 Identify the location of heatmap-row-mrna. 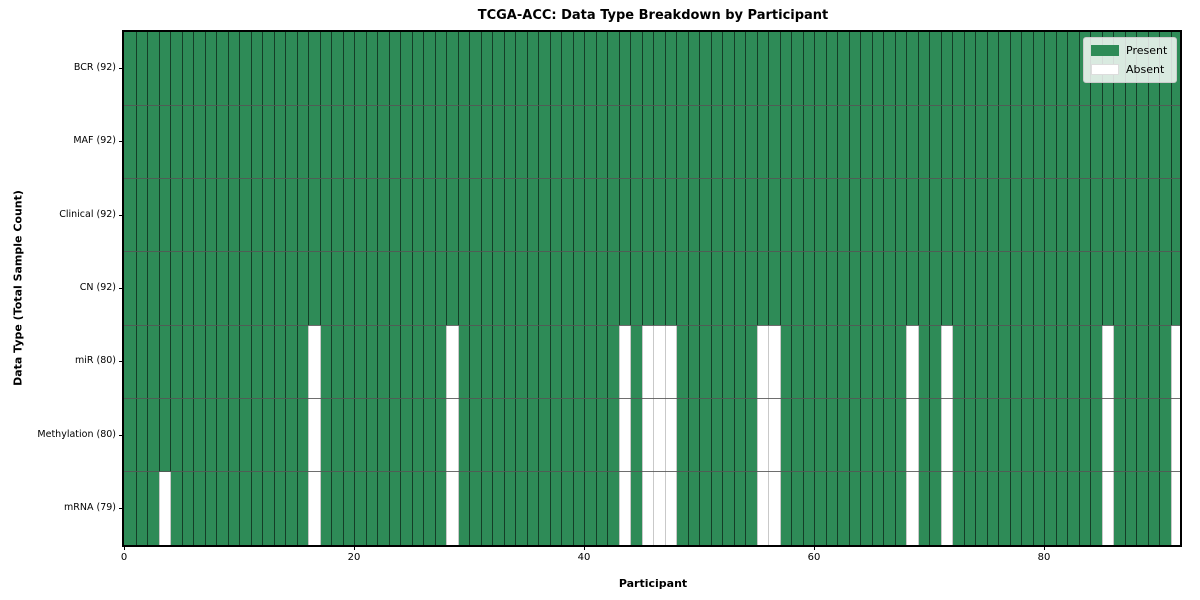
(653, 508).